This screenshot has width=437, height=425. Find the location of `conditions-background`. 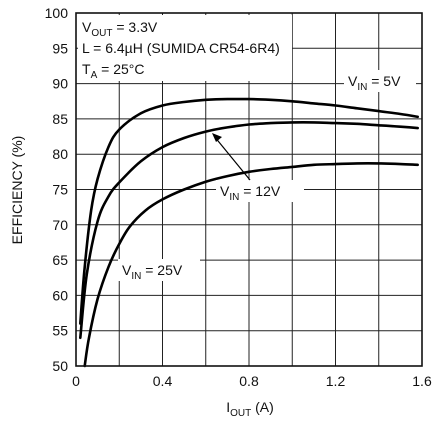

conditions-background is located at coordinates (185, 48).